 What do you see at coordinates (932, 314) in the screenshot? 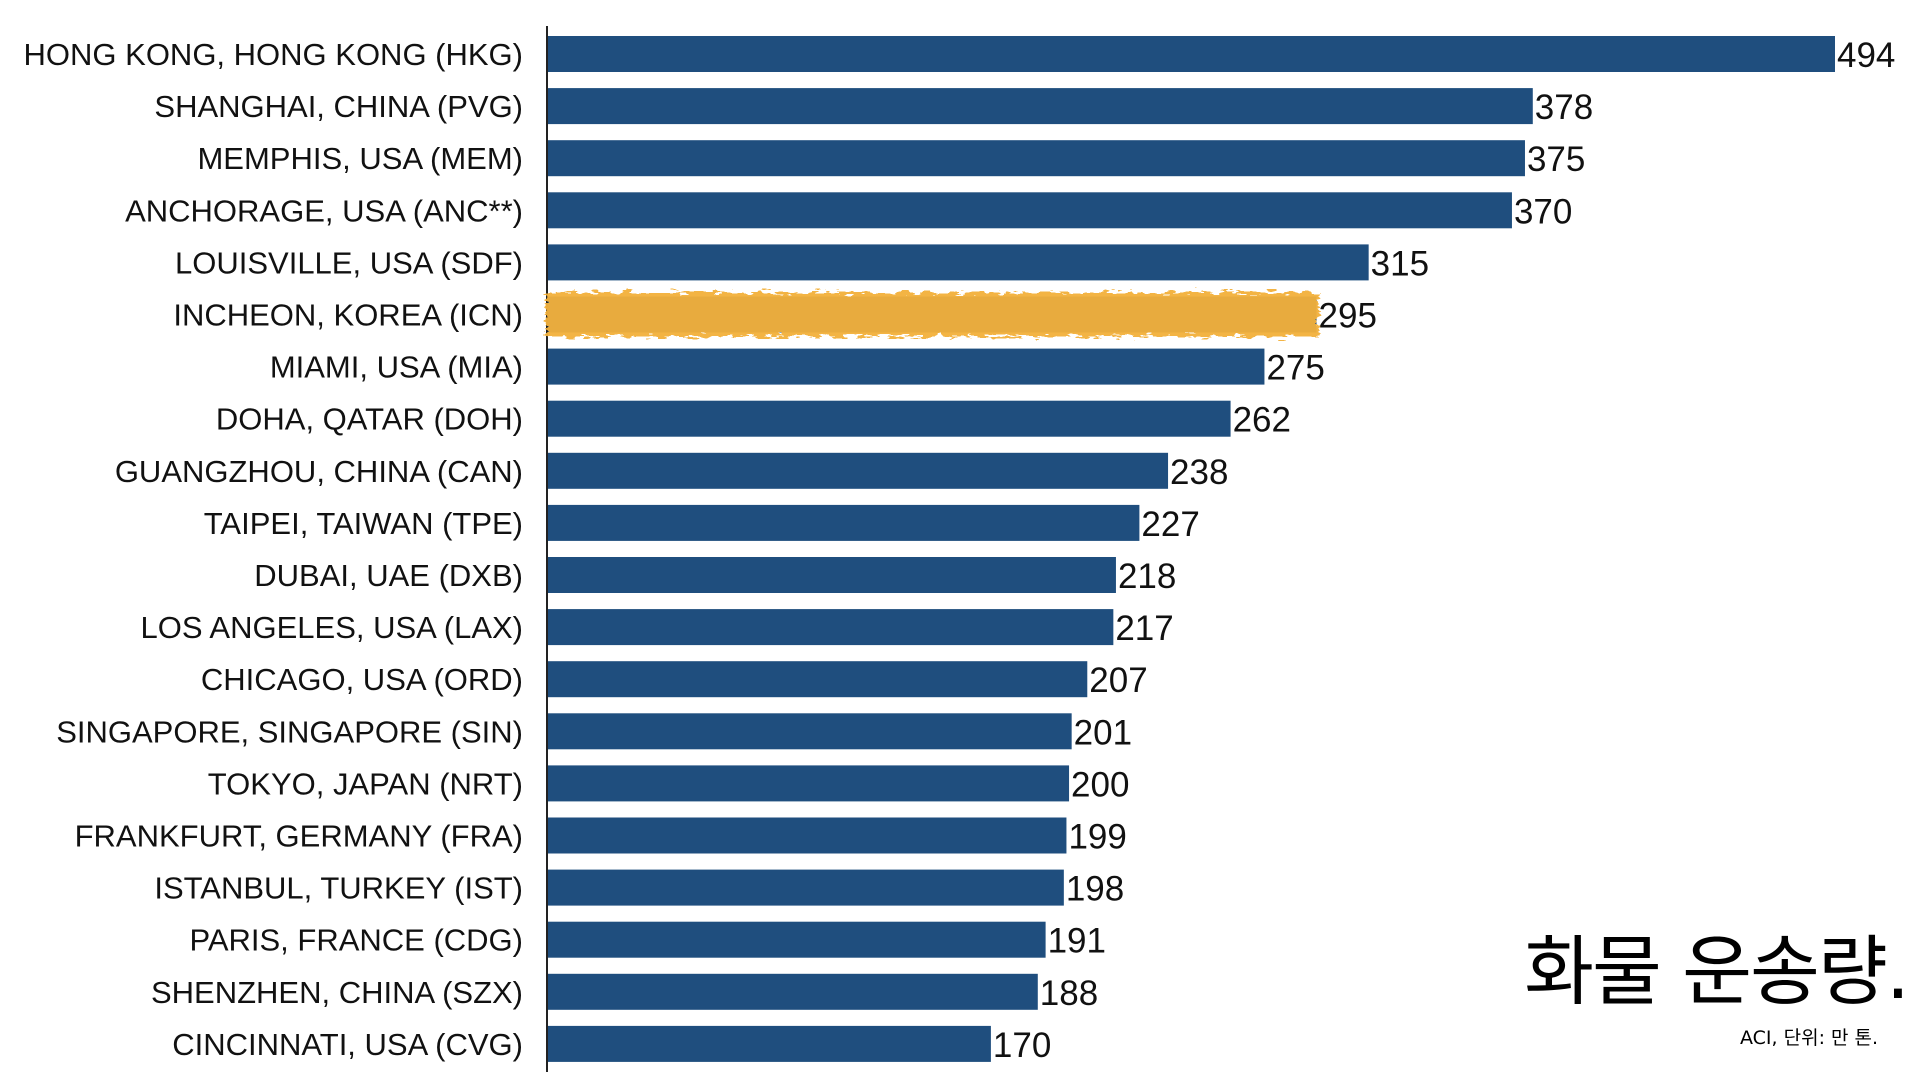
I see `highlight-scribble` at bounding box center [932, 314].